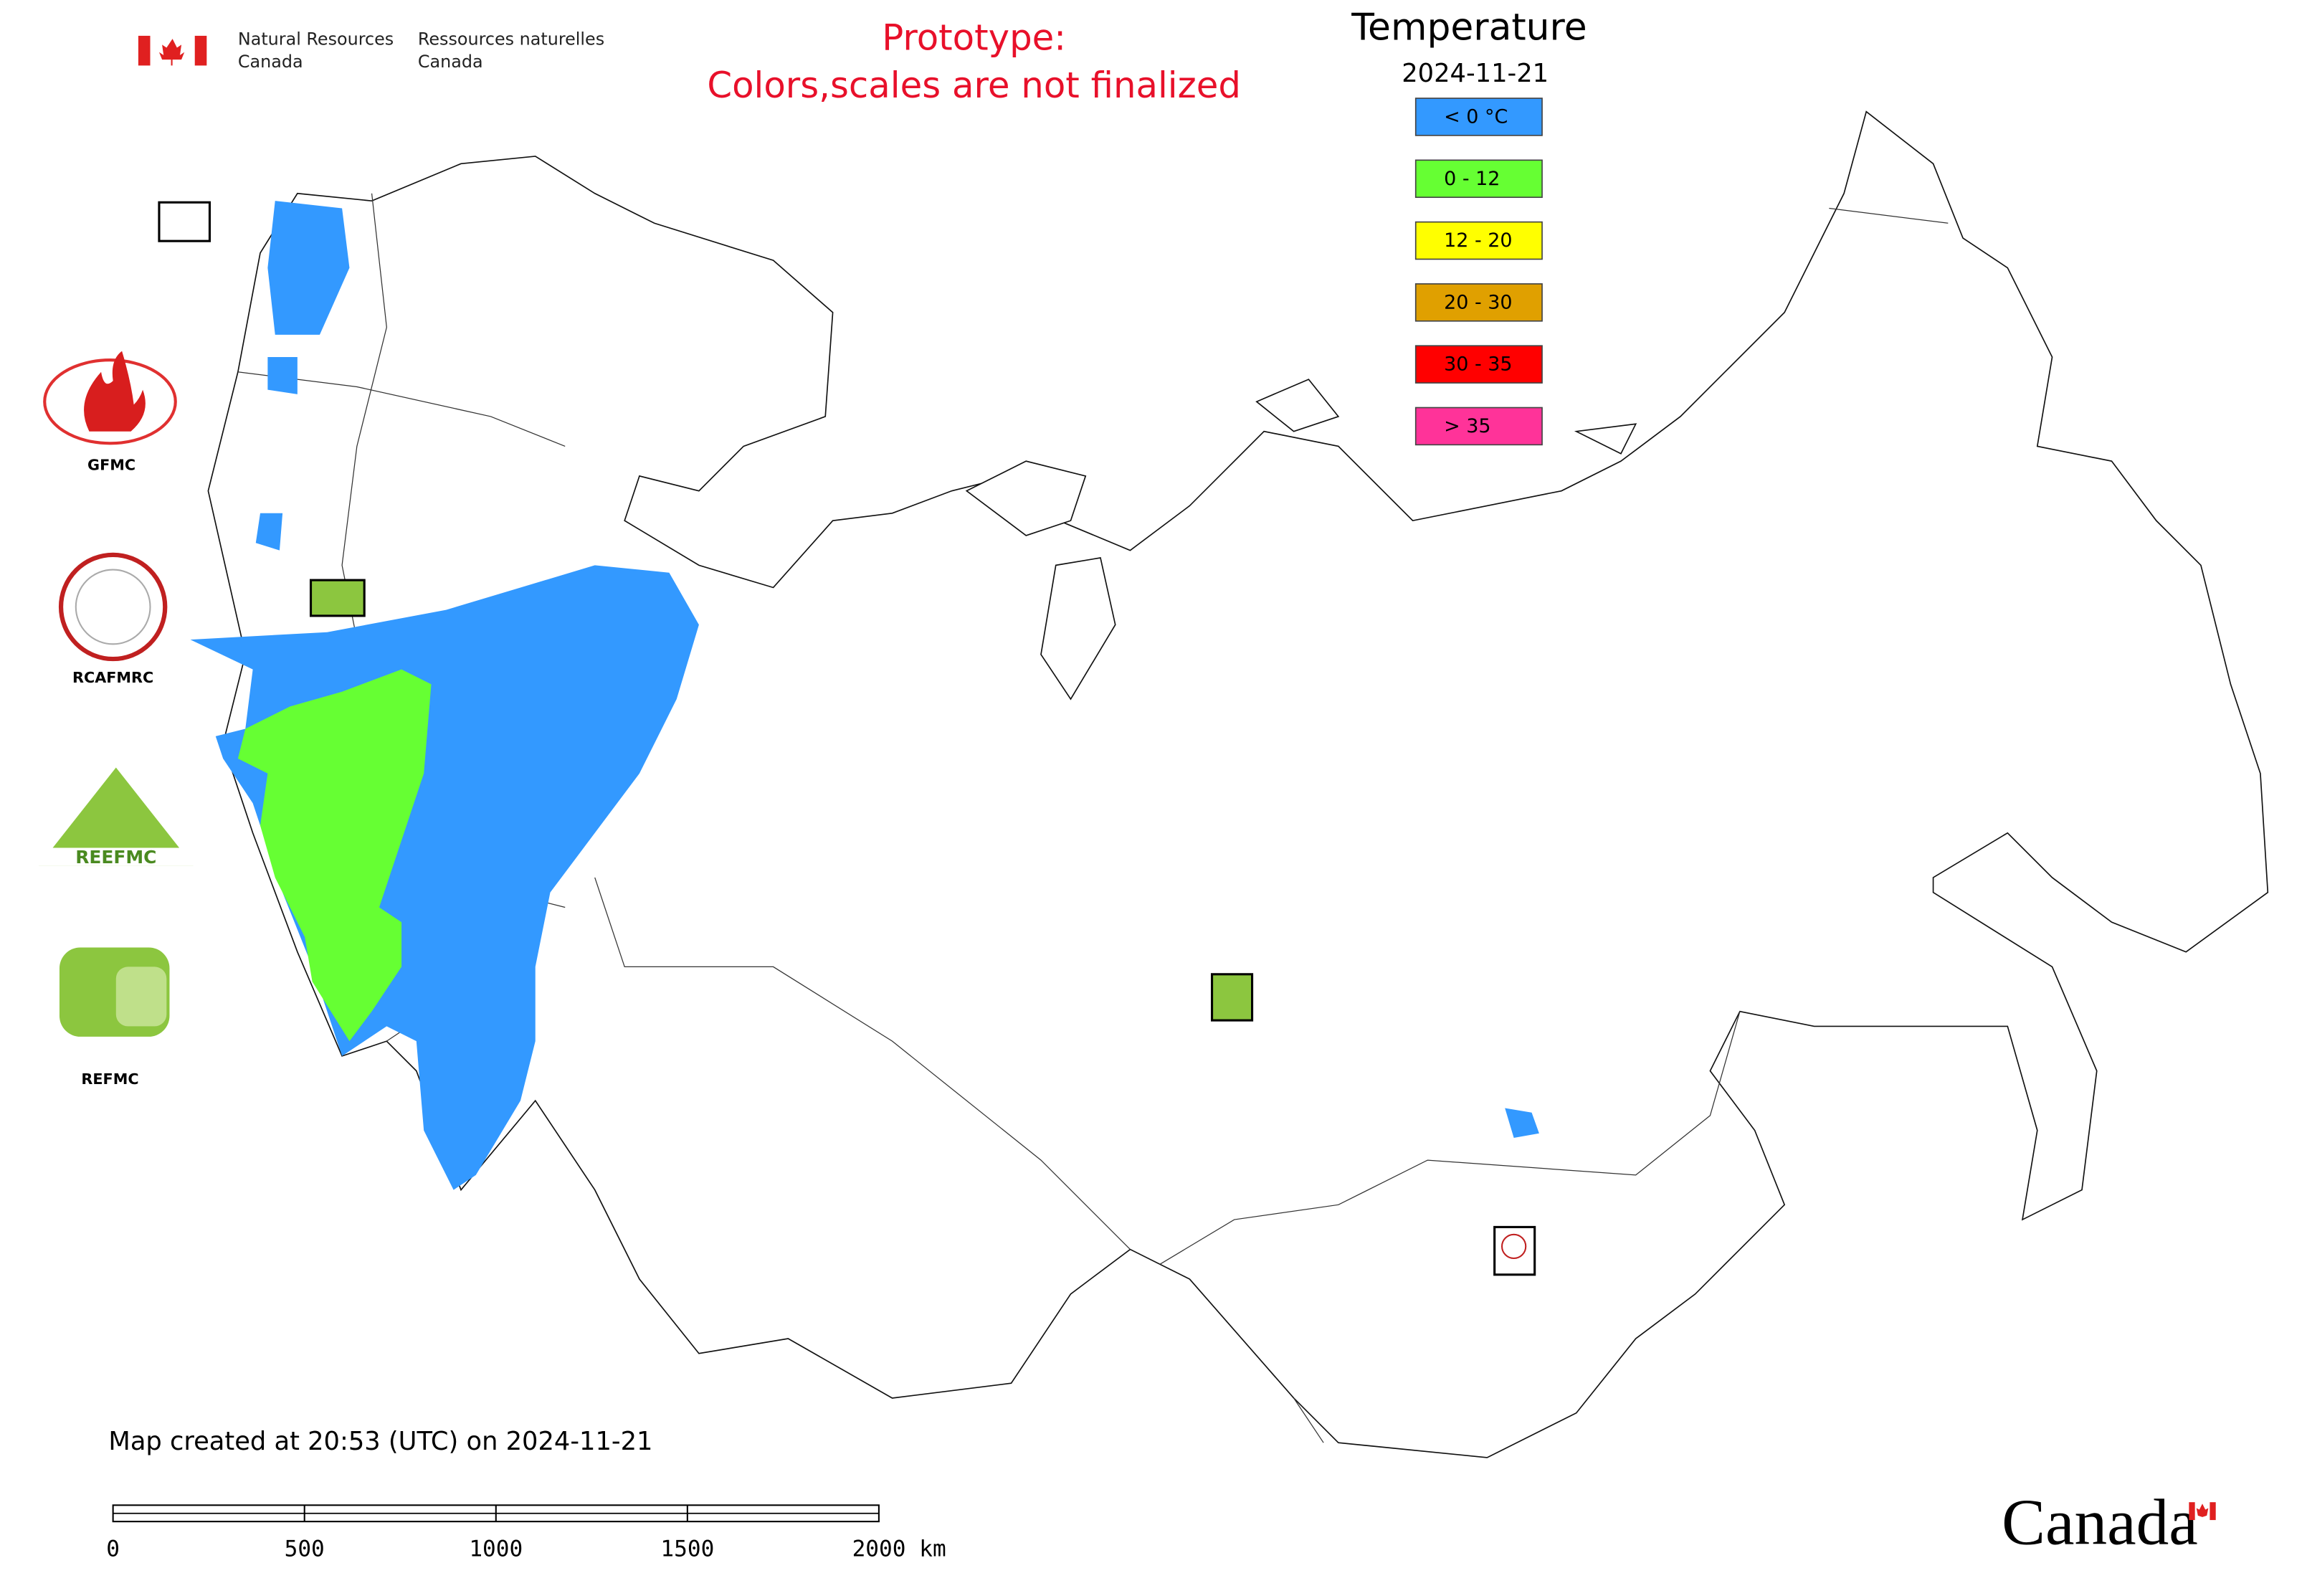 Image resolution: width=2302 pixels, height=1596 pixels. I want to click on legend-label: > 35, so click(1467, 426).